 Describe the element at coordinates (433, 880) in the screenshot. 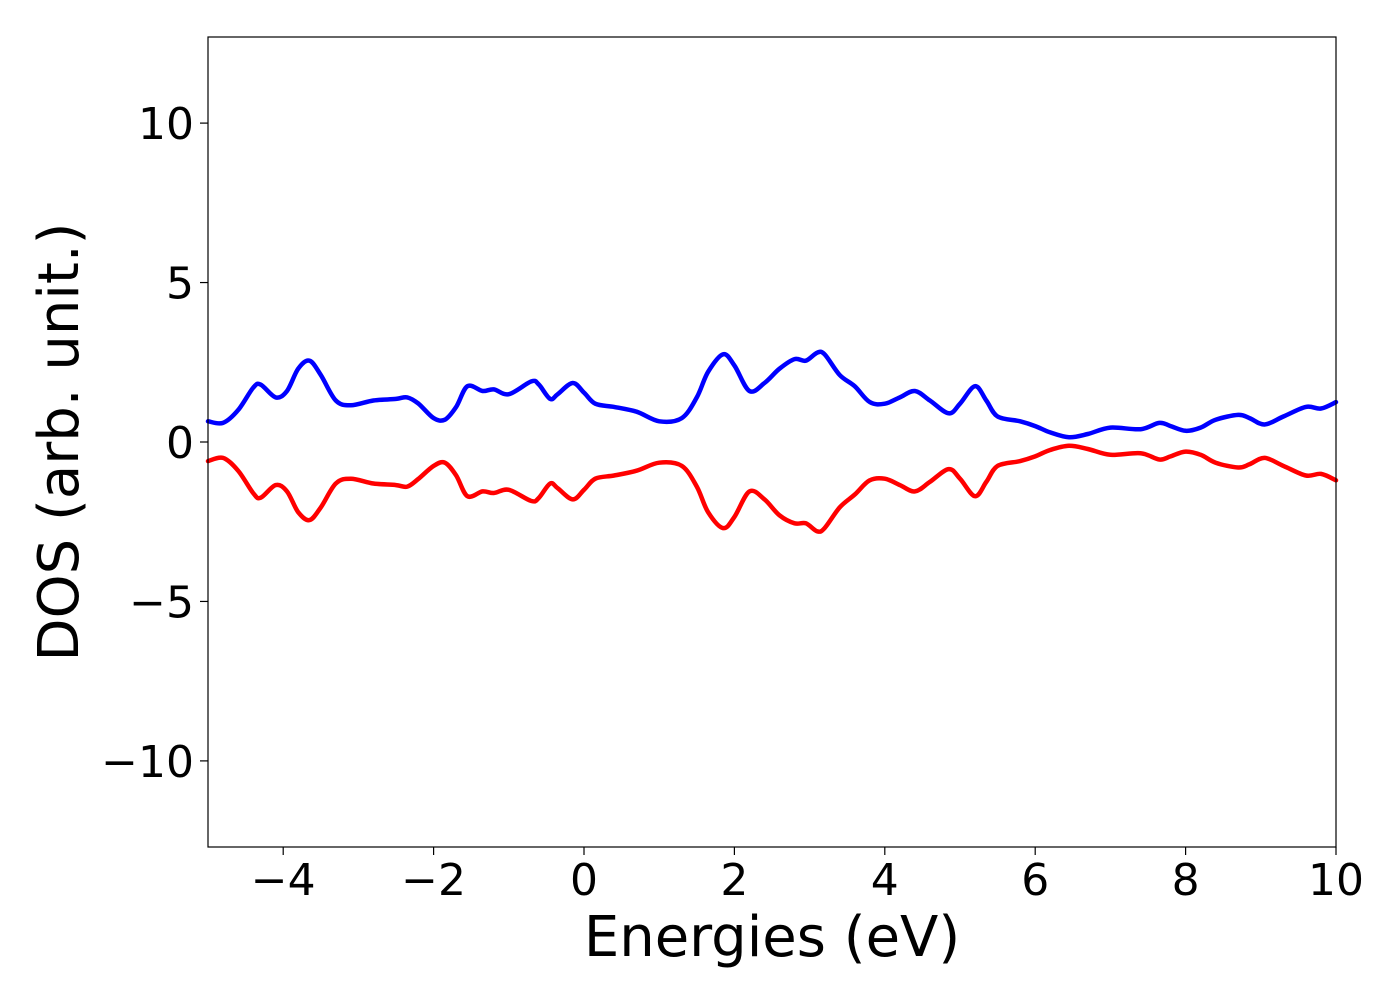

I see `x-tick-label: −2` at that location.